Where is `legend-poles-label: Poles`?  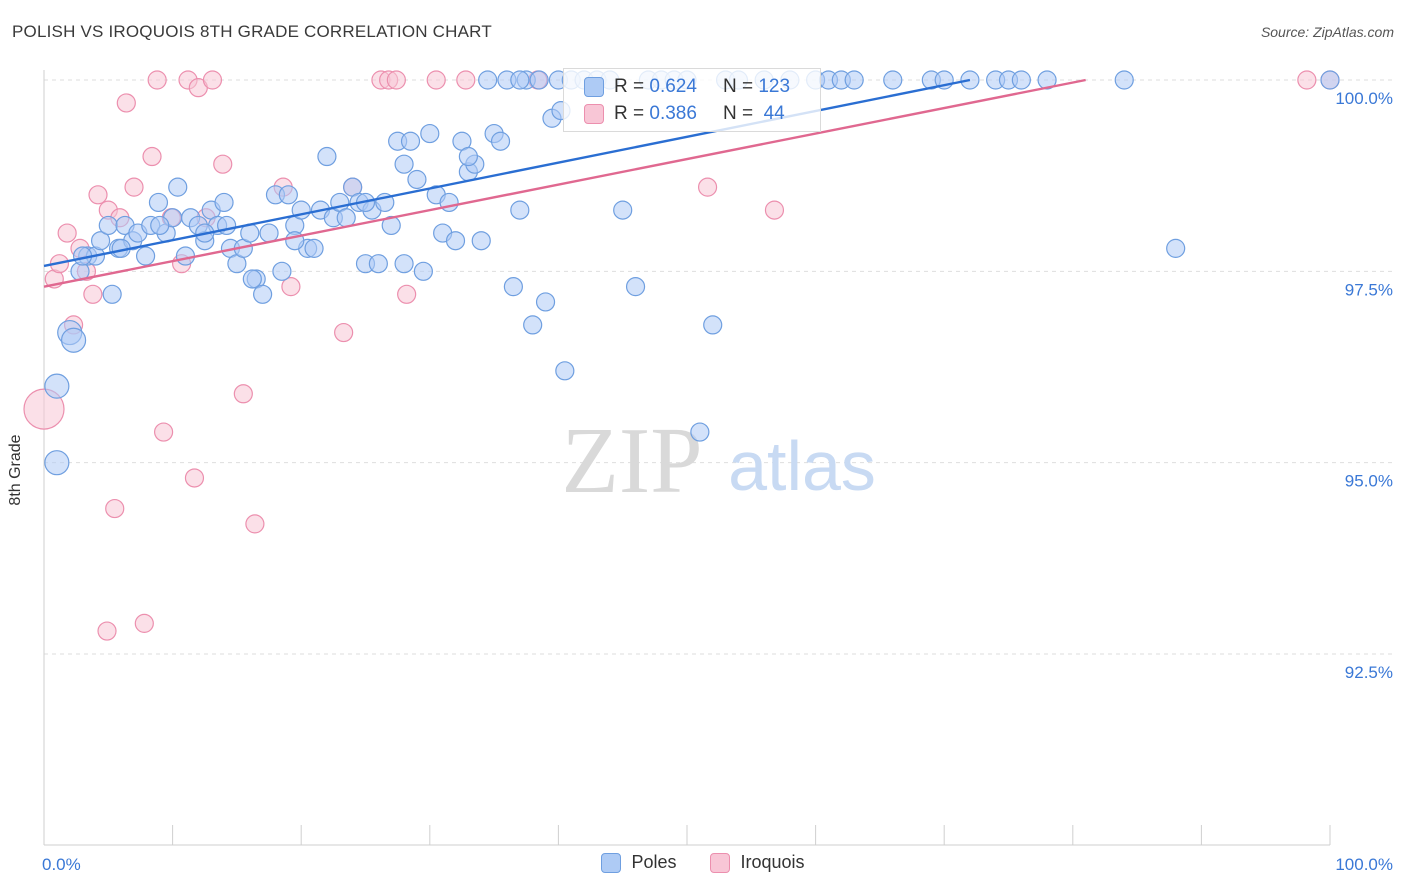
legend-poles-label: Poles is located at coordinates (654, 862).